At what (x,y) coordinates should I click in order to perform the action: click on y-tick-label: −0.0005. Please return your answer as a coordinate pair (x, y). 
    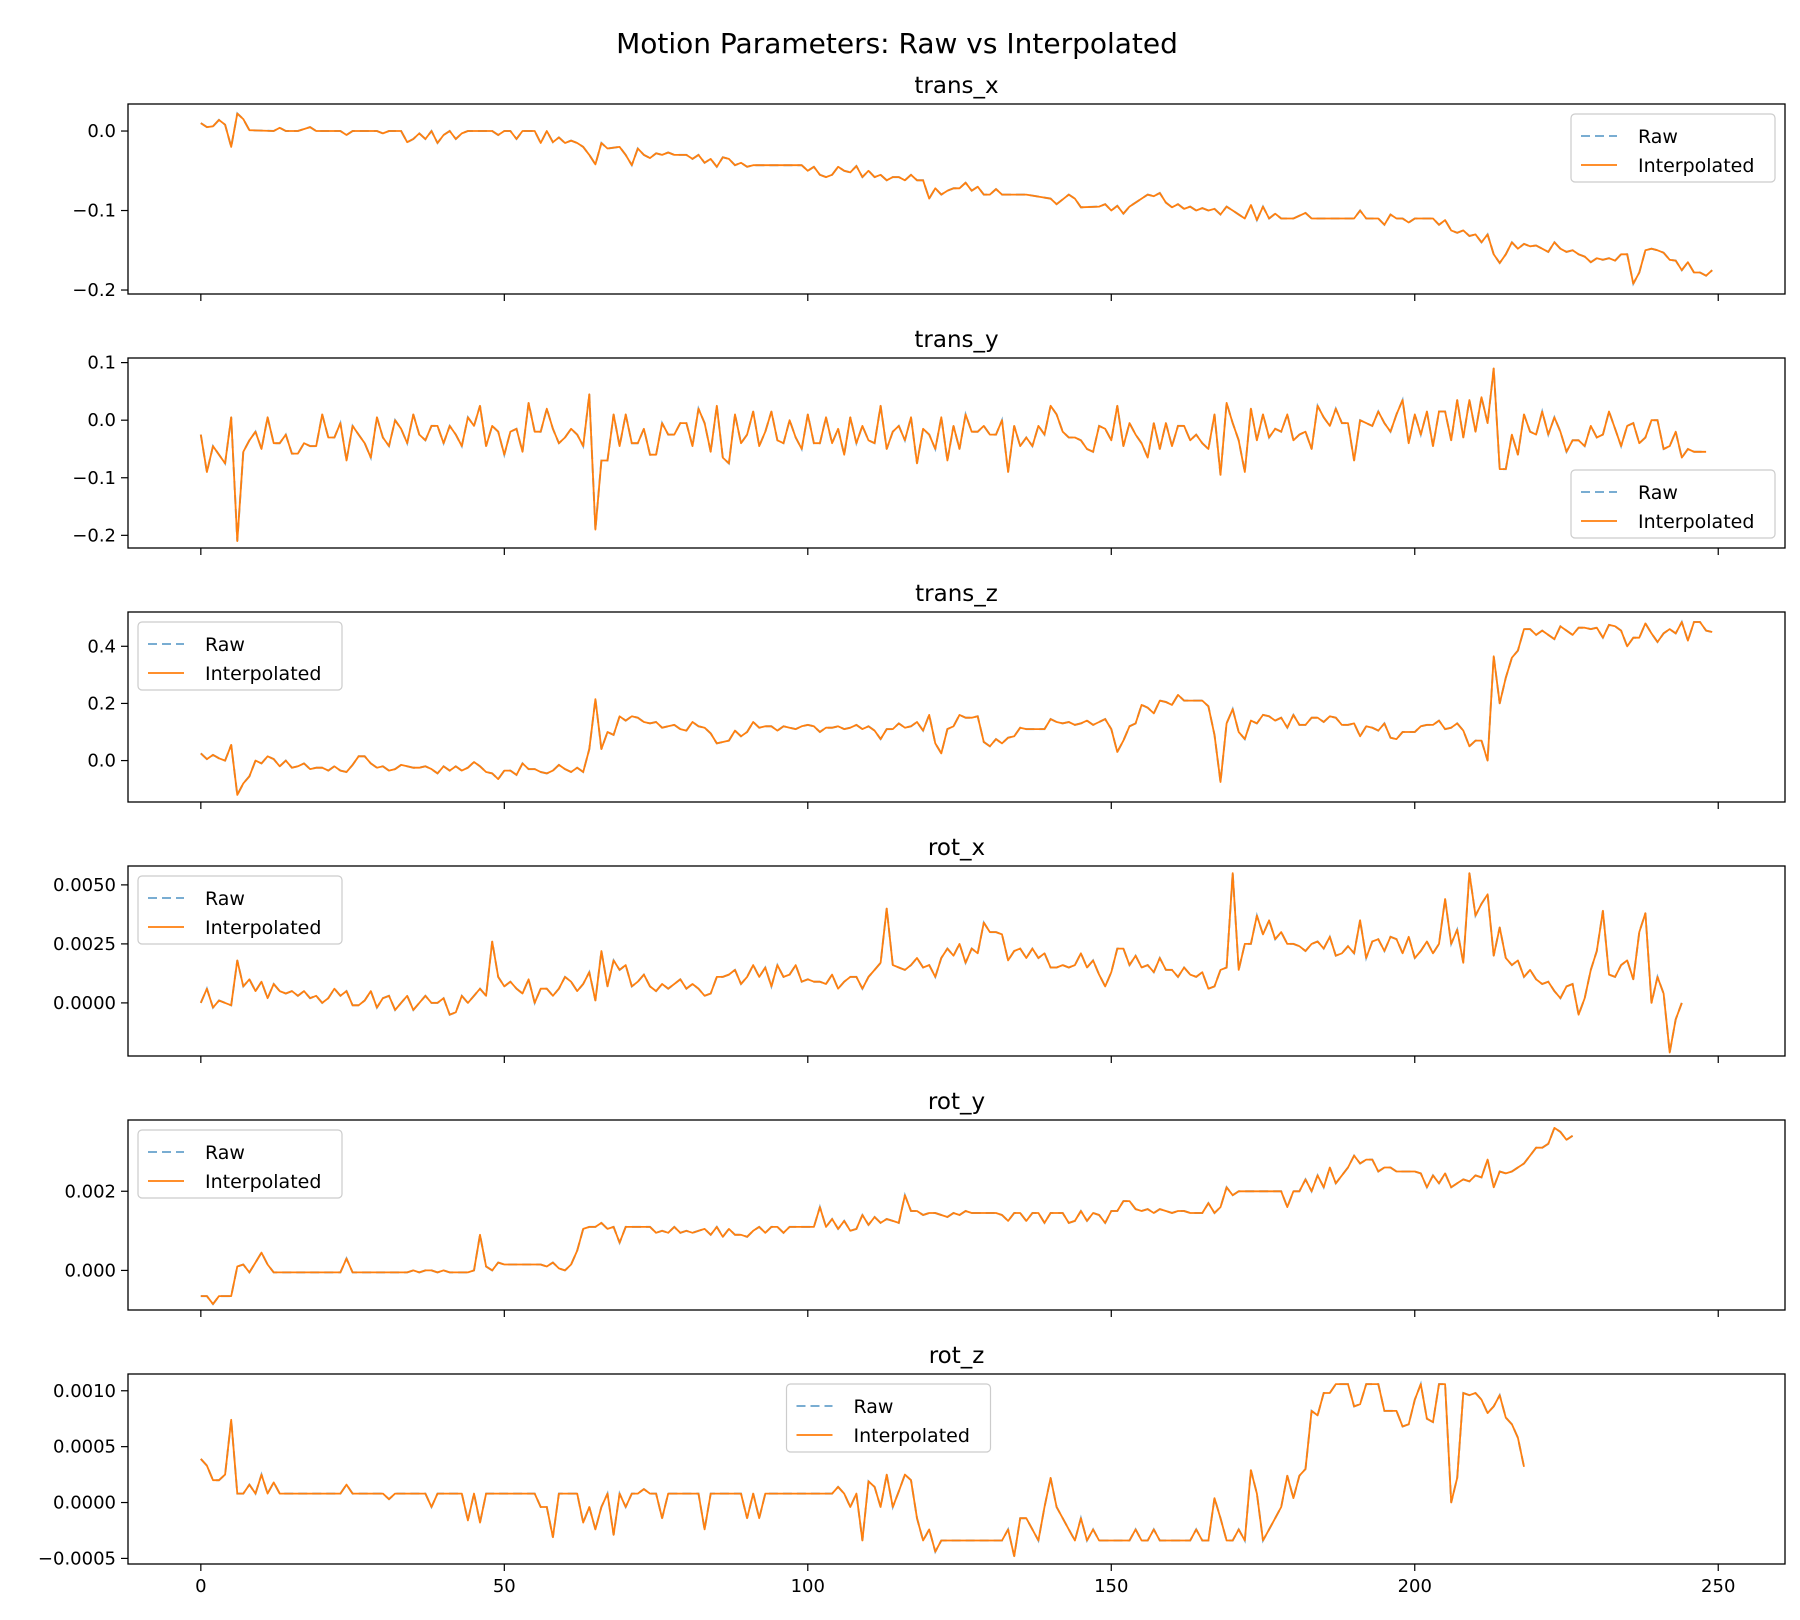
    Looking at the image, I should click on (77, 1558).